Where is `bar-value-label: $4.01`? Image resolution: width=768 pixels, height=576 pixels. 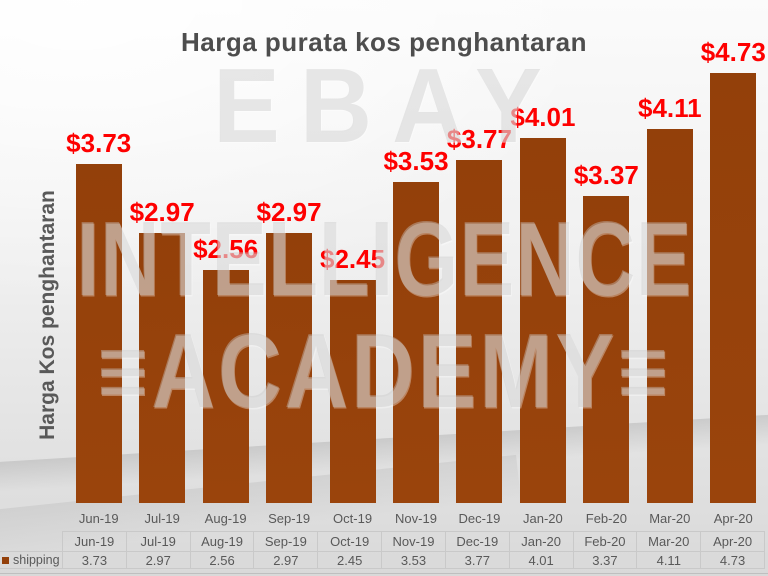
bar-value-label: $4.01 is located at coordinates (543, 117).